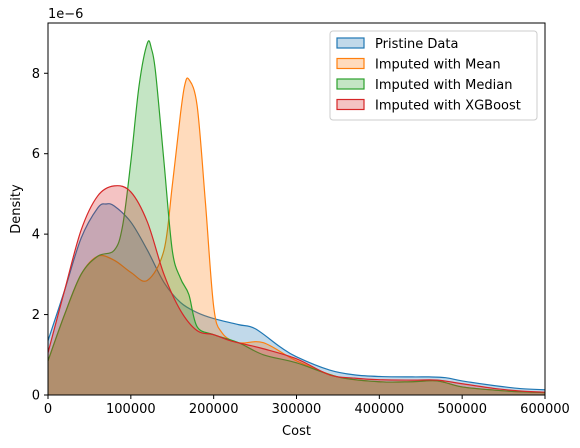  I want to click on x-axis: 0 100000 200000 300000 400000 500000 600000, so click(307, 406).